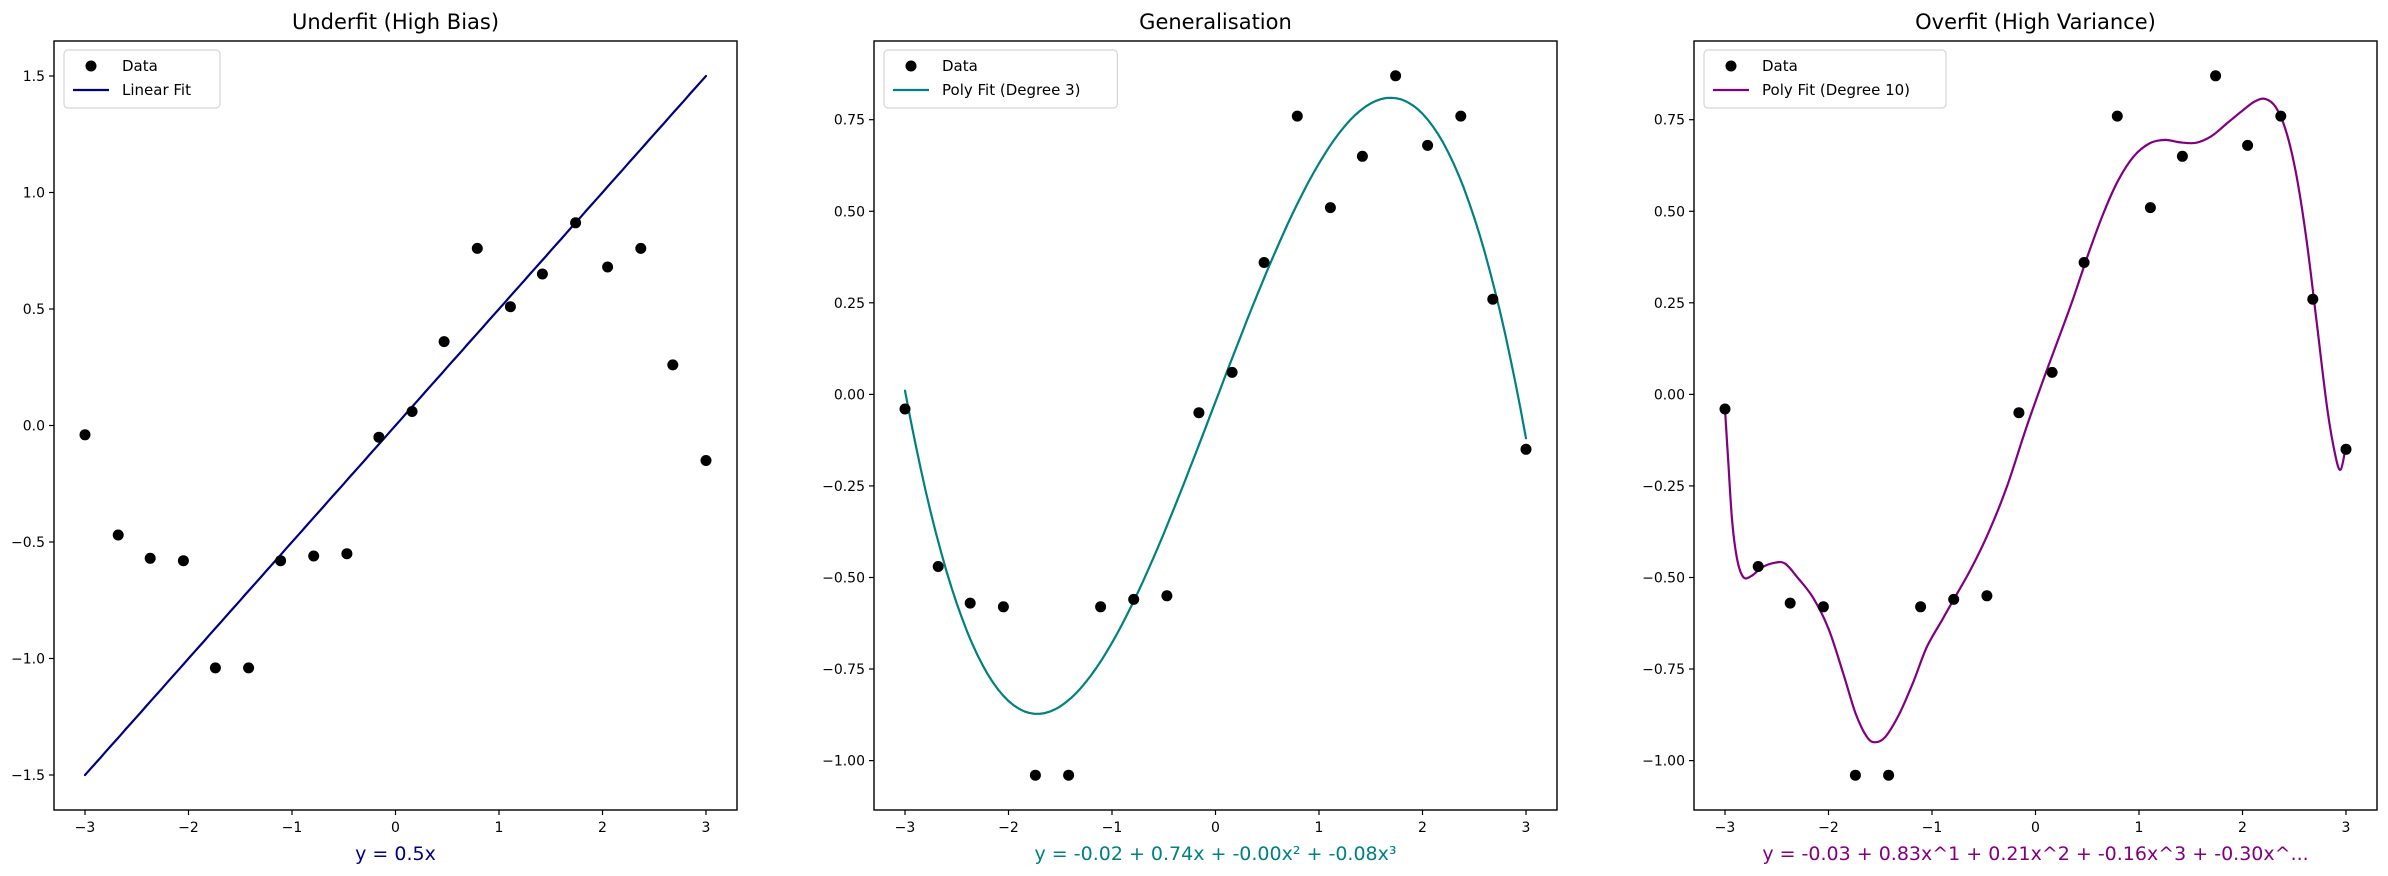  I want to click on legend: Data Linear Fit, so click(142, 79).